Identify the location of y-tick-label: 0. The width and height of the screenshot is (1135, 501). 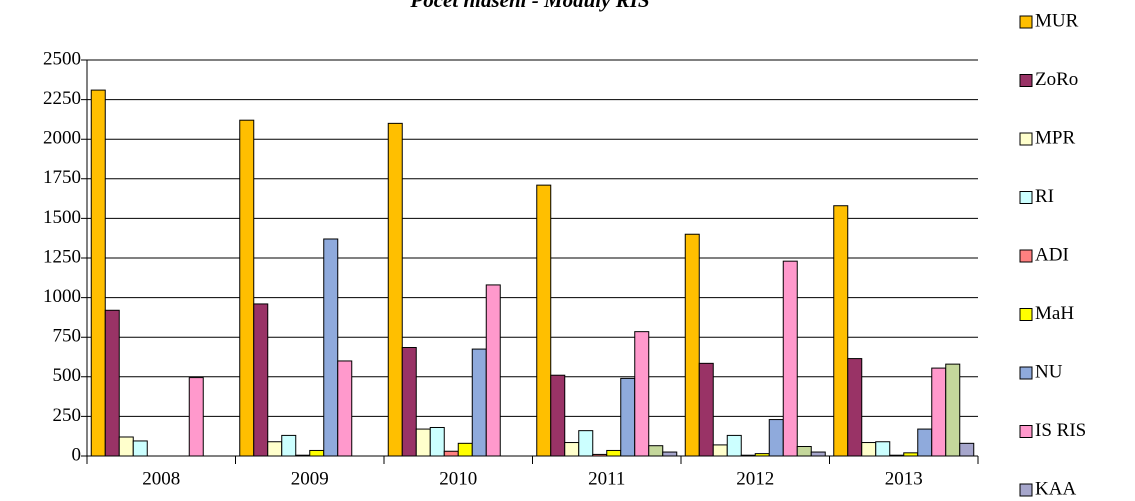
(77, 454).